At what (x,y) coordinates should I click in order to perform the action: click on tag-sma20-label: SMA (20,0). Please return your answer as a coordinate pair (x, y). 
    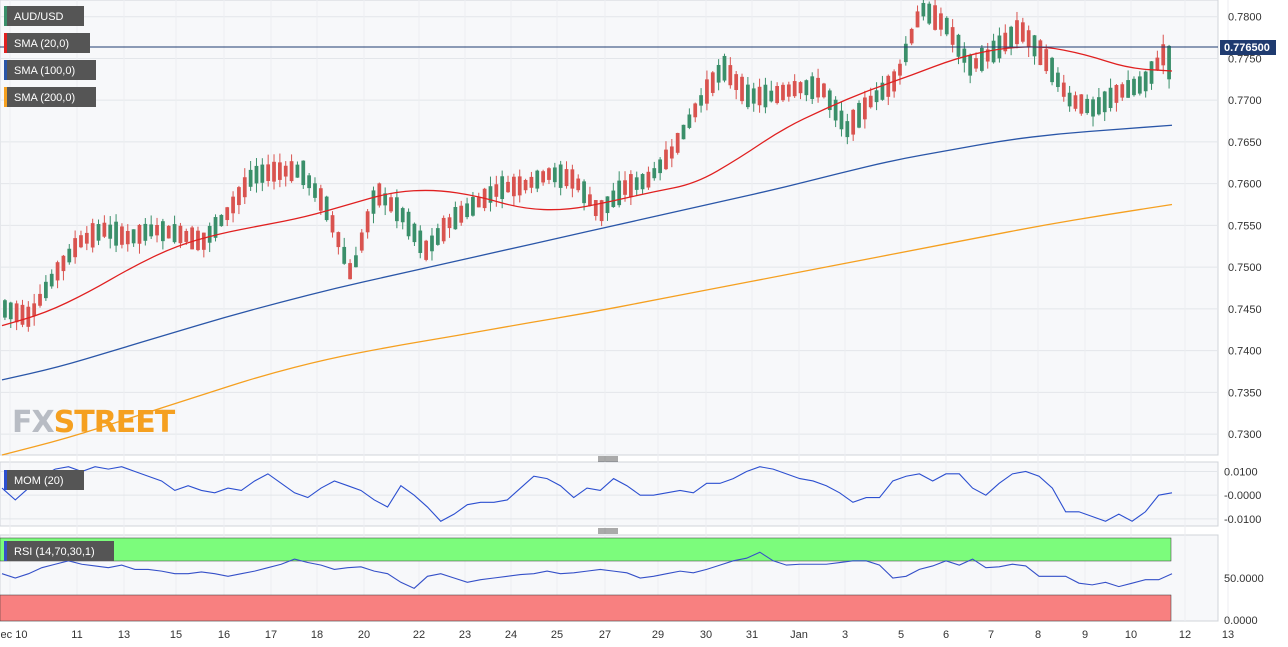
    Looking at the image, I should click on (41, 44).